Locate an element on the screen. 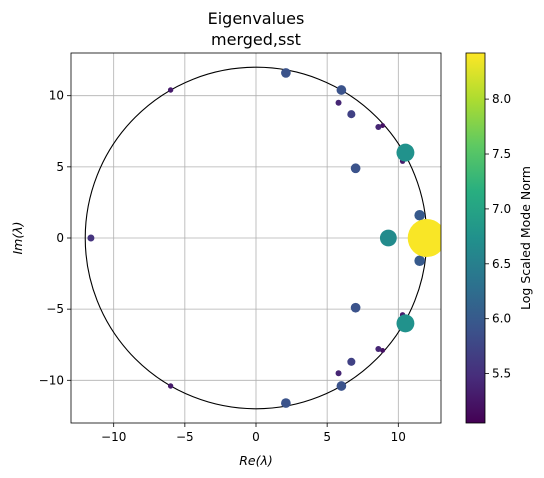 The width and height of the screenshot is (544, 478). colorbar-tick-label: 5.5 is located at coordinates (501, 374).